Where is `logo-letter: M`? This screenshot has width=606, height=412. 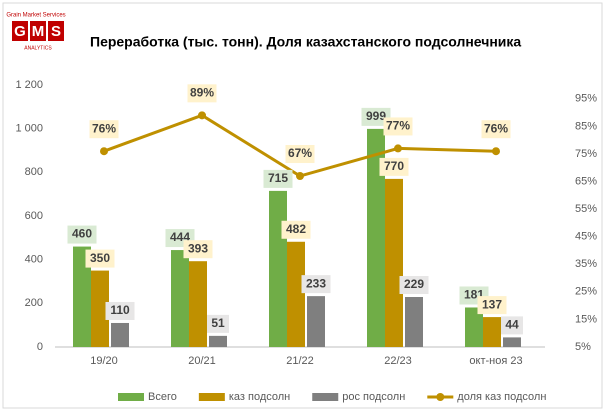
logo-letter: M is located at coordinates (38, 31).